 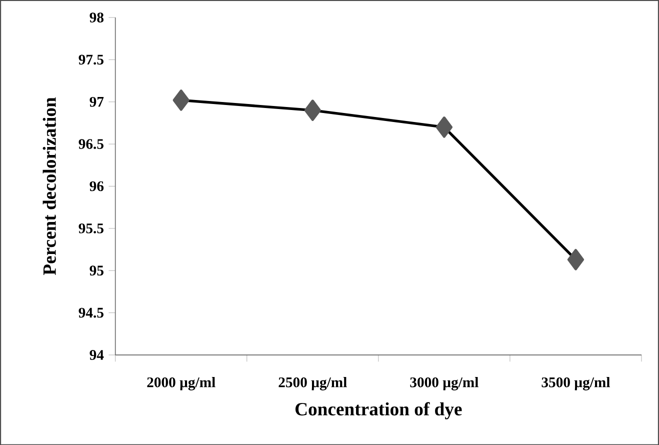 I want to click on y-tick-label: 97.5, so click(x=91, y=59).